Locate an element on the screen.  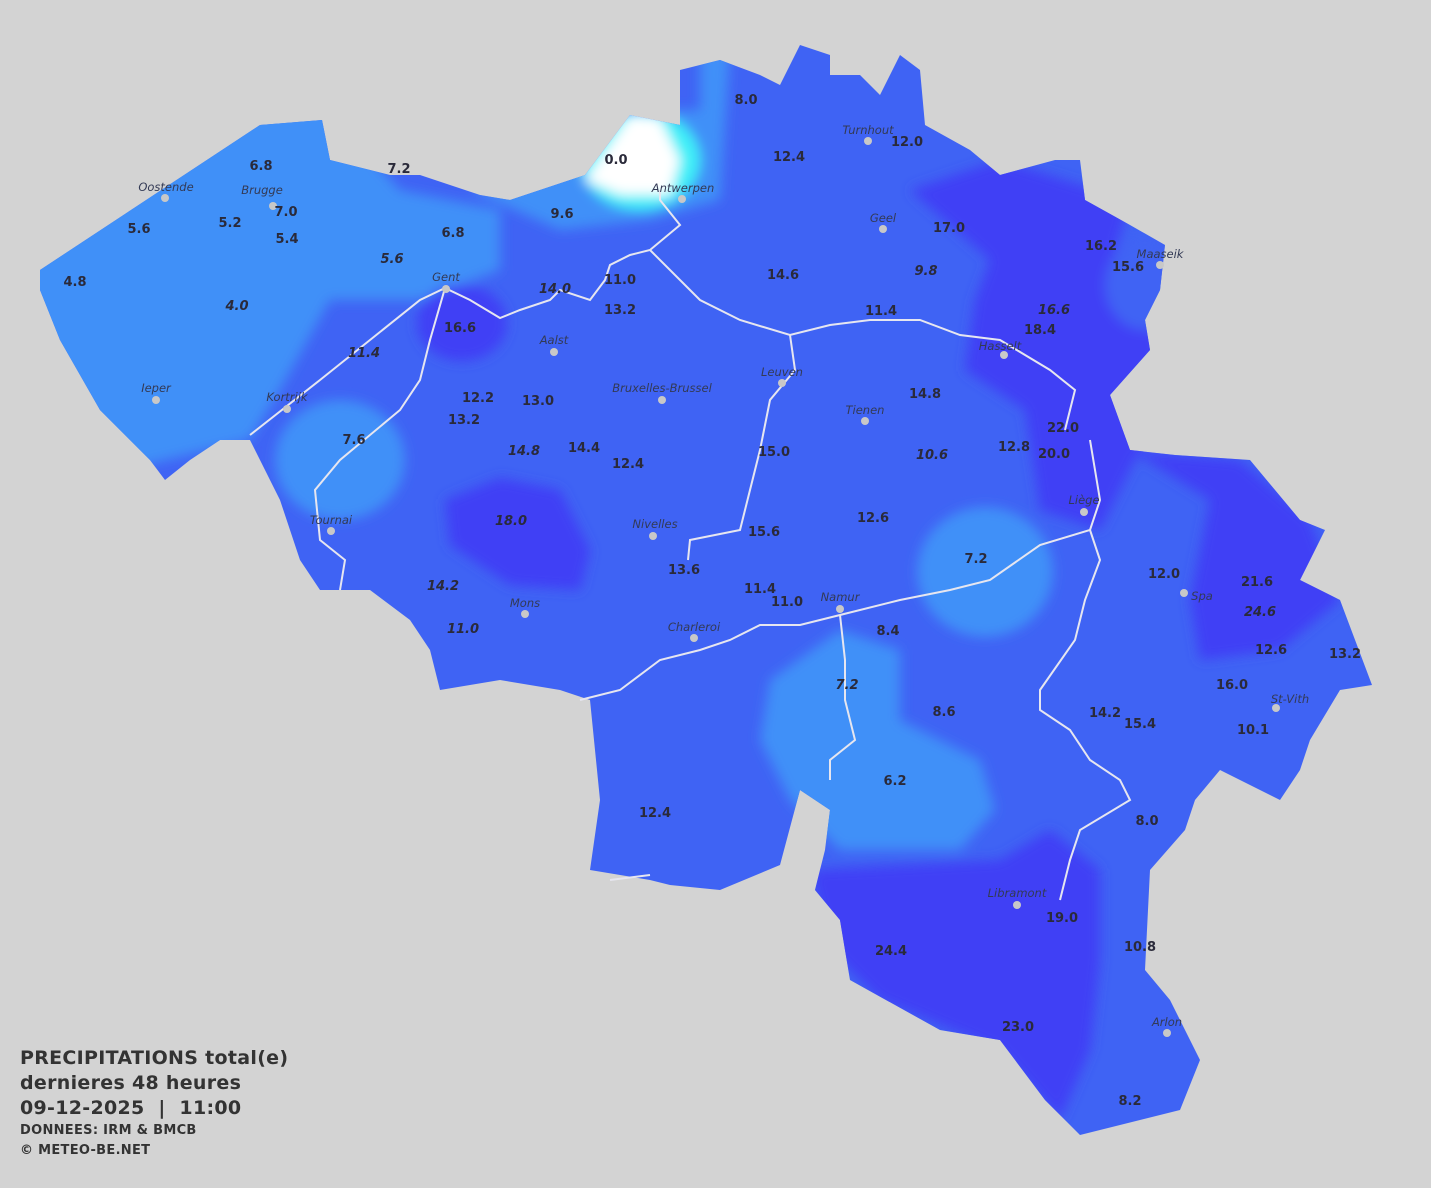
station-value: 20.0 is located at coordinates (1054, 454).